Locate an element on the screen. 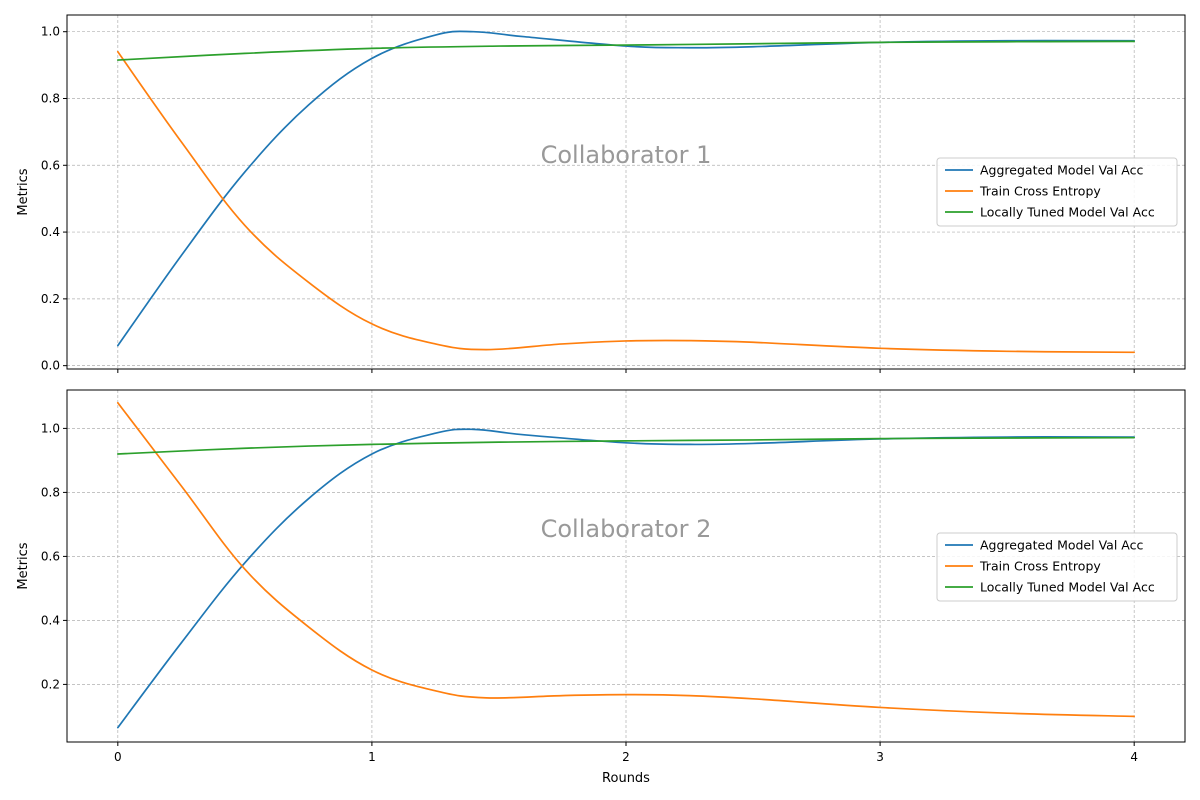  x-tick-label: 1 is located at coordinates (372, 757).